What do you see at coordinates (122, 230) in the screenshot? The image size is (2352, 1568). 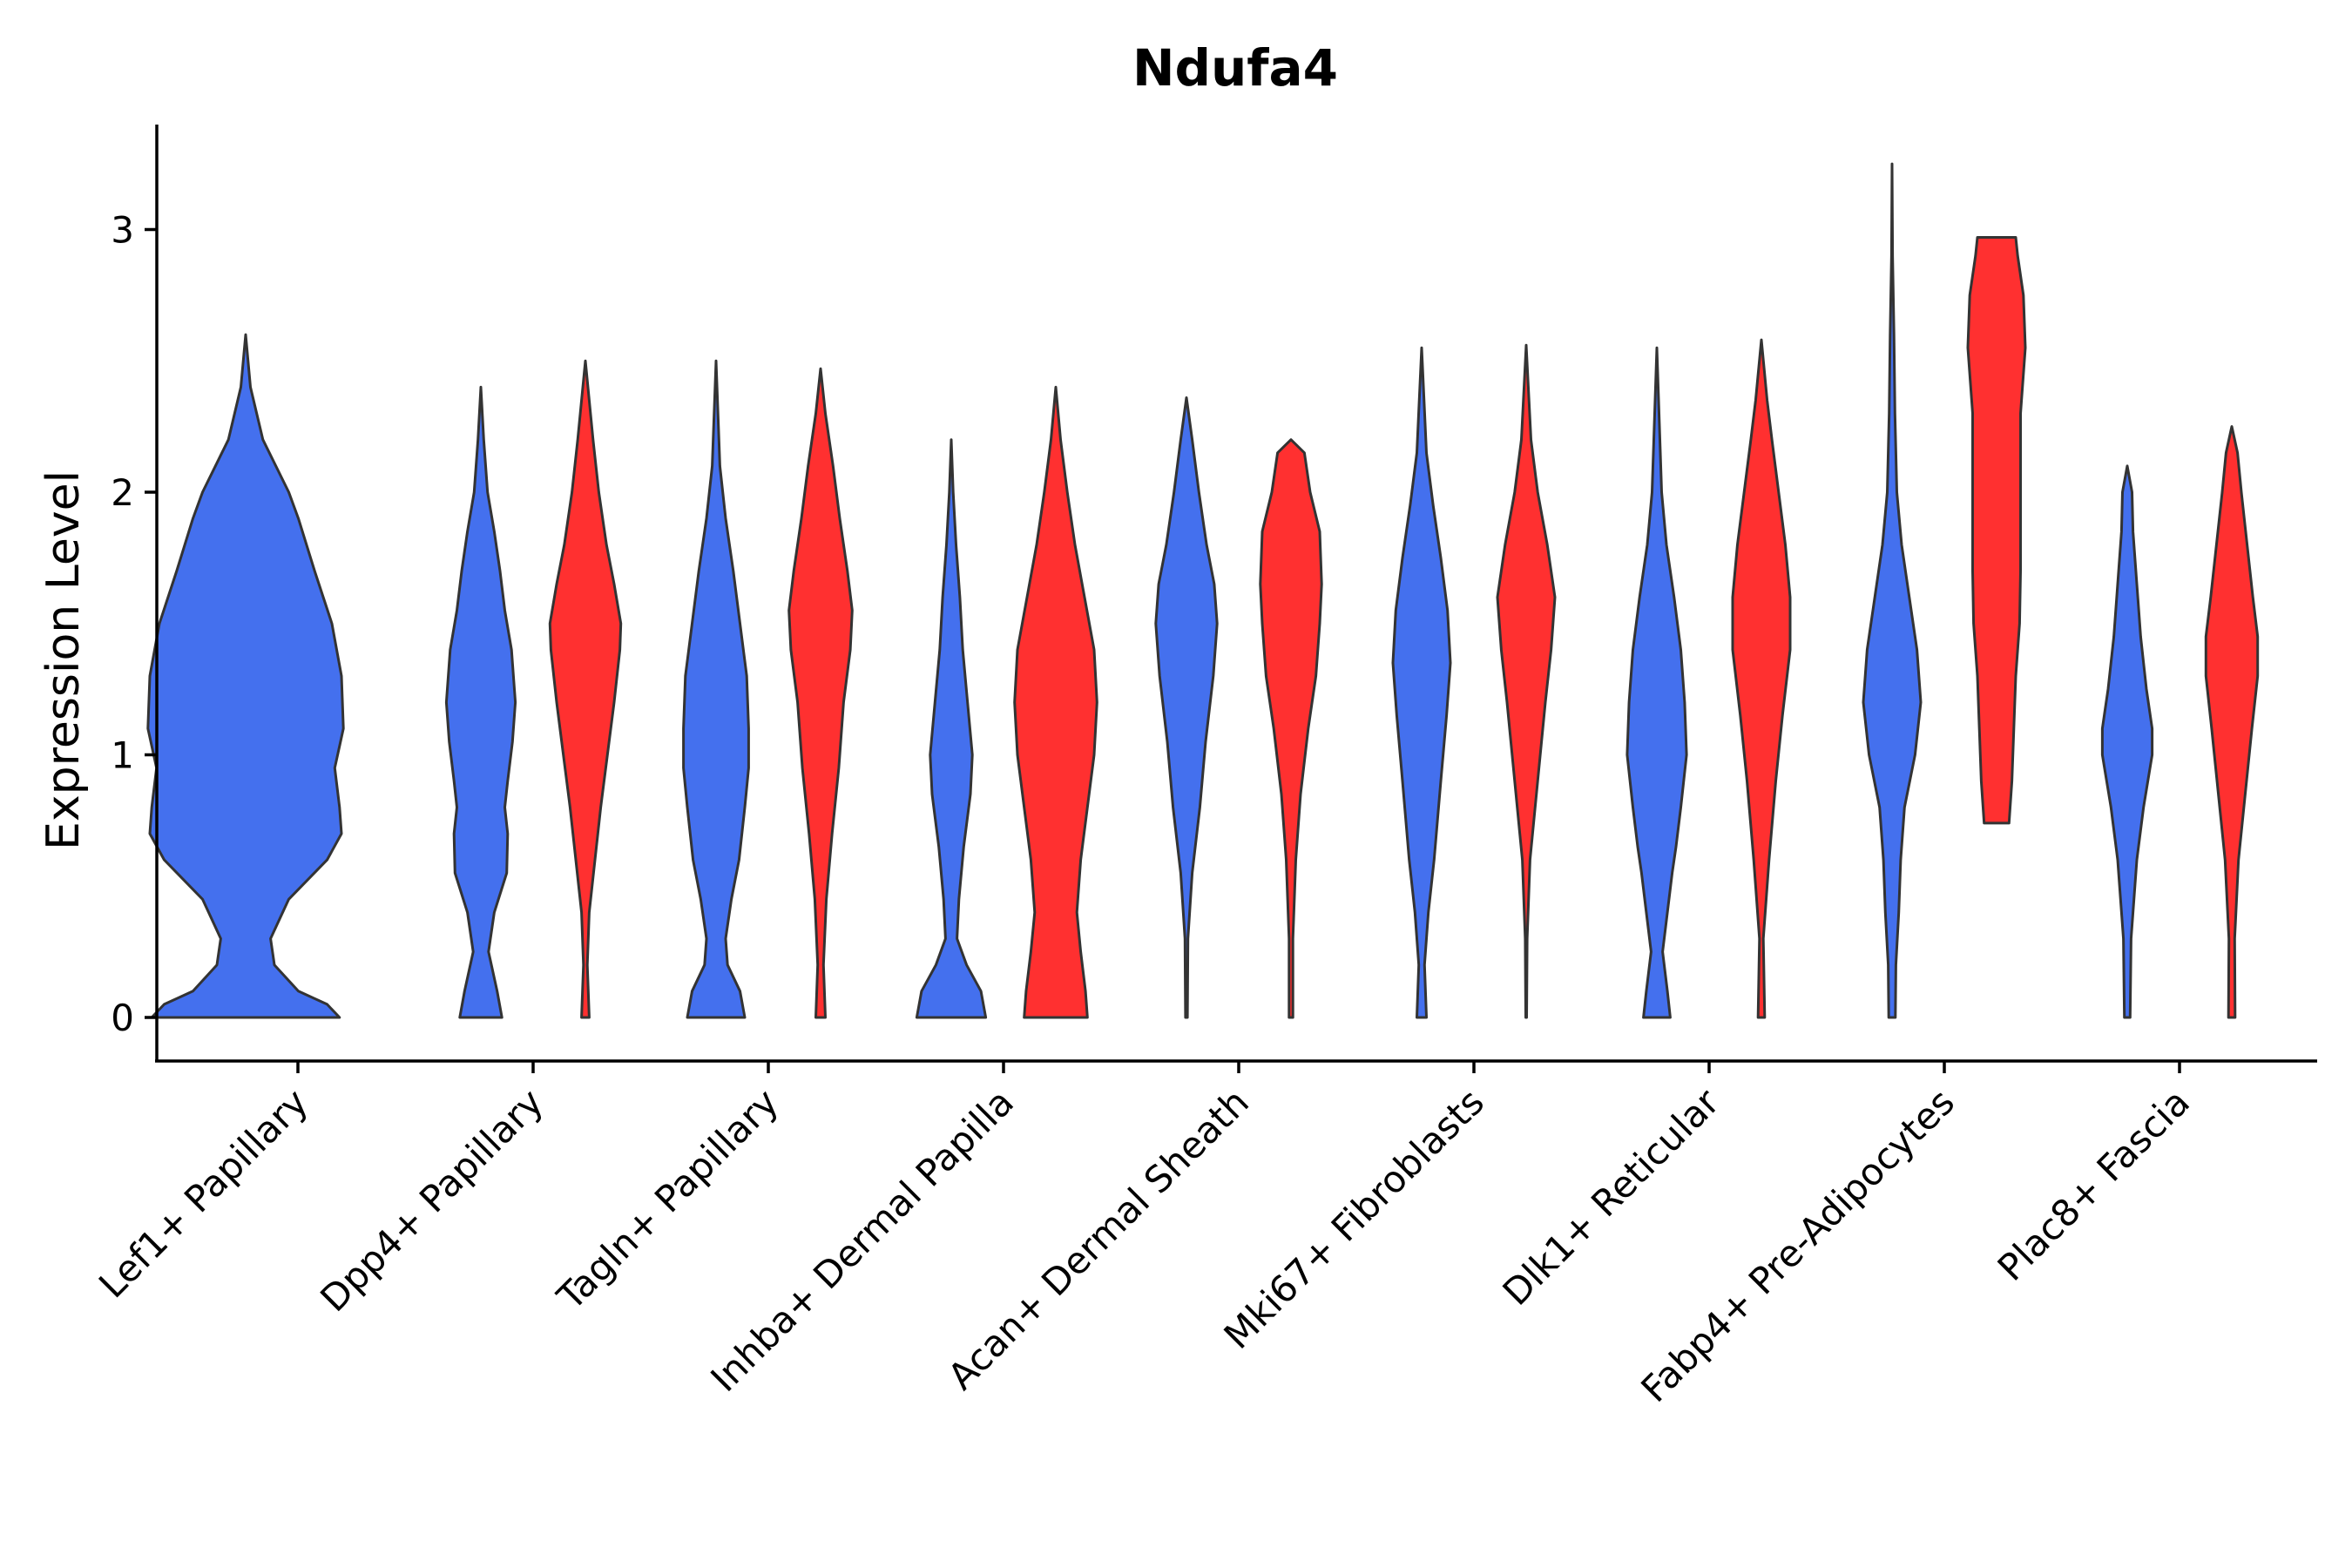 I see `y-tick-label: 3` at bounding box center [122, 230].